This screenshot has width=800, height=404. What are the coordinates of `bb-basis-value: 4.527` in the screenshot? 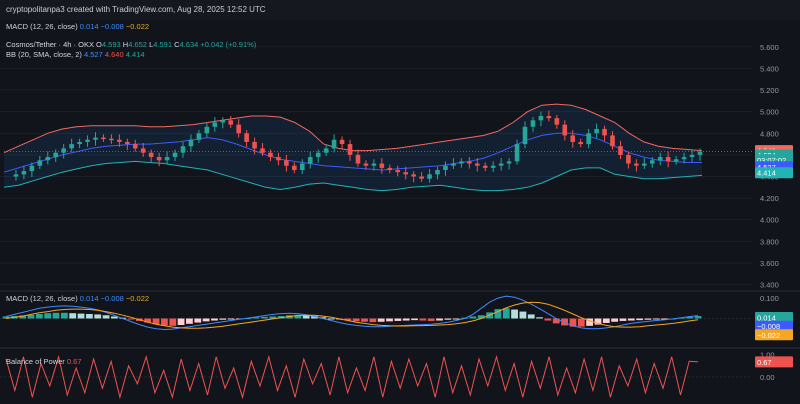 It's located at (93, 54).